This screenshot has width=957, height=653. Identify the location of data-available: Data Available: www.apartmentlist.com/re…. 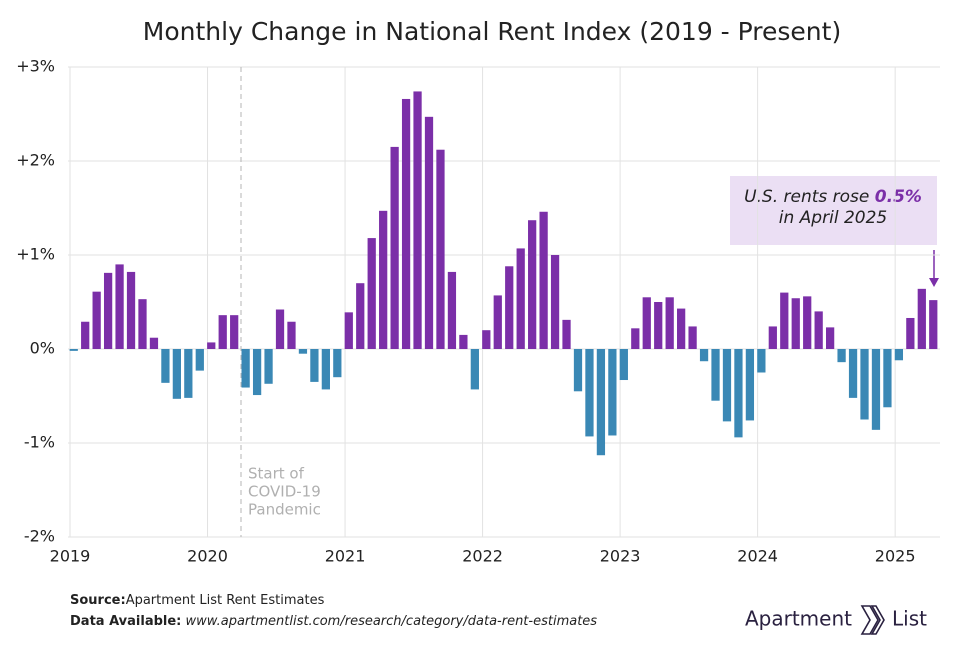
(333, 621).